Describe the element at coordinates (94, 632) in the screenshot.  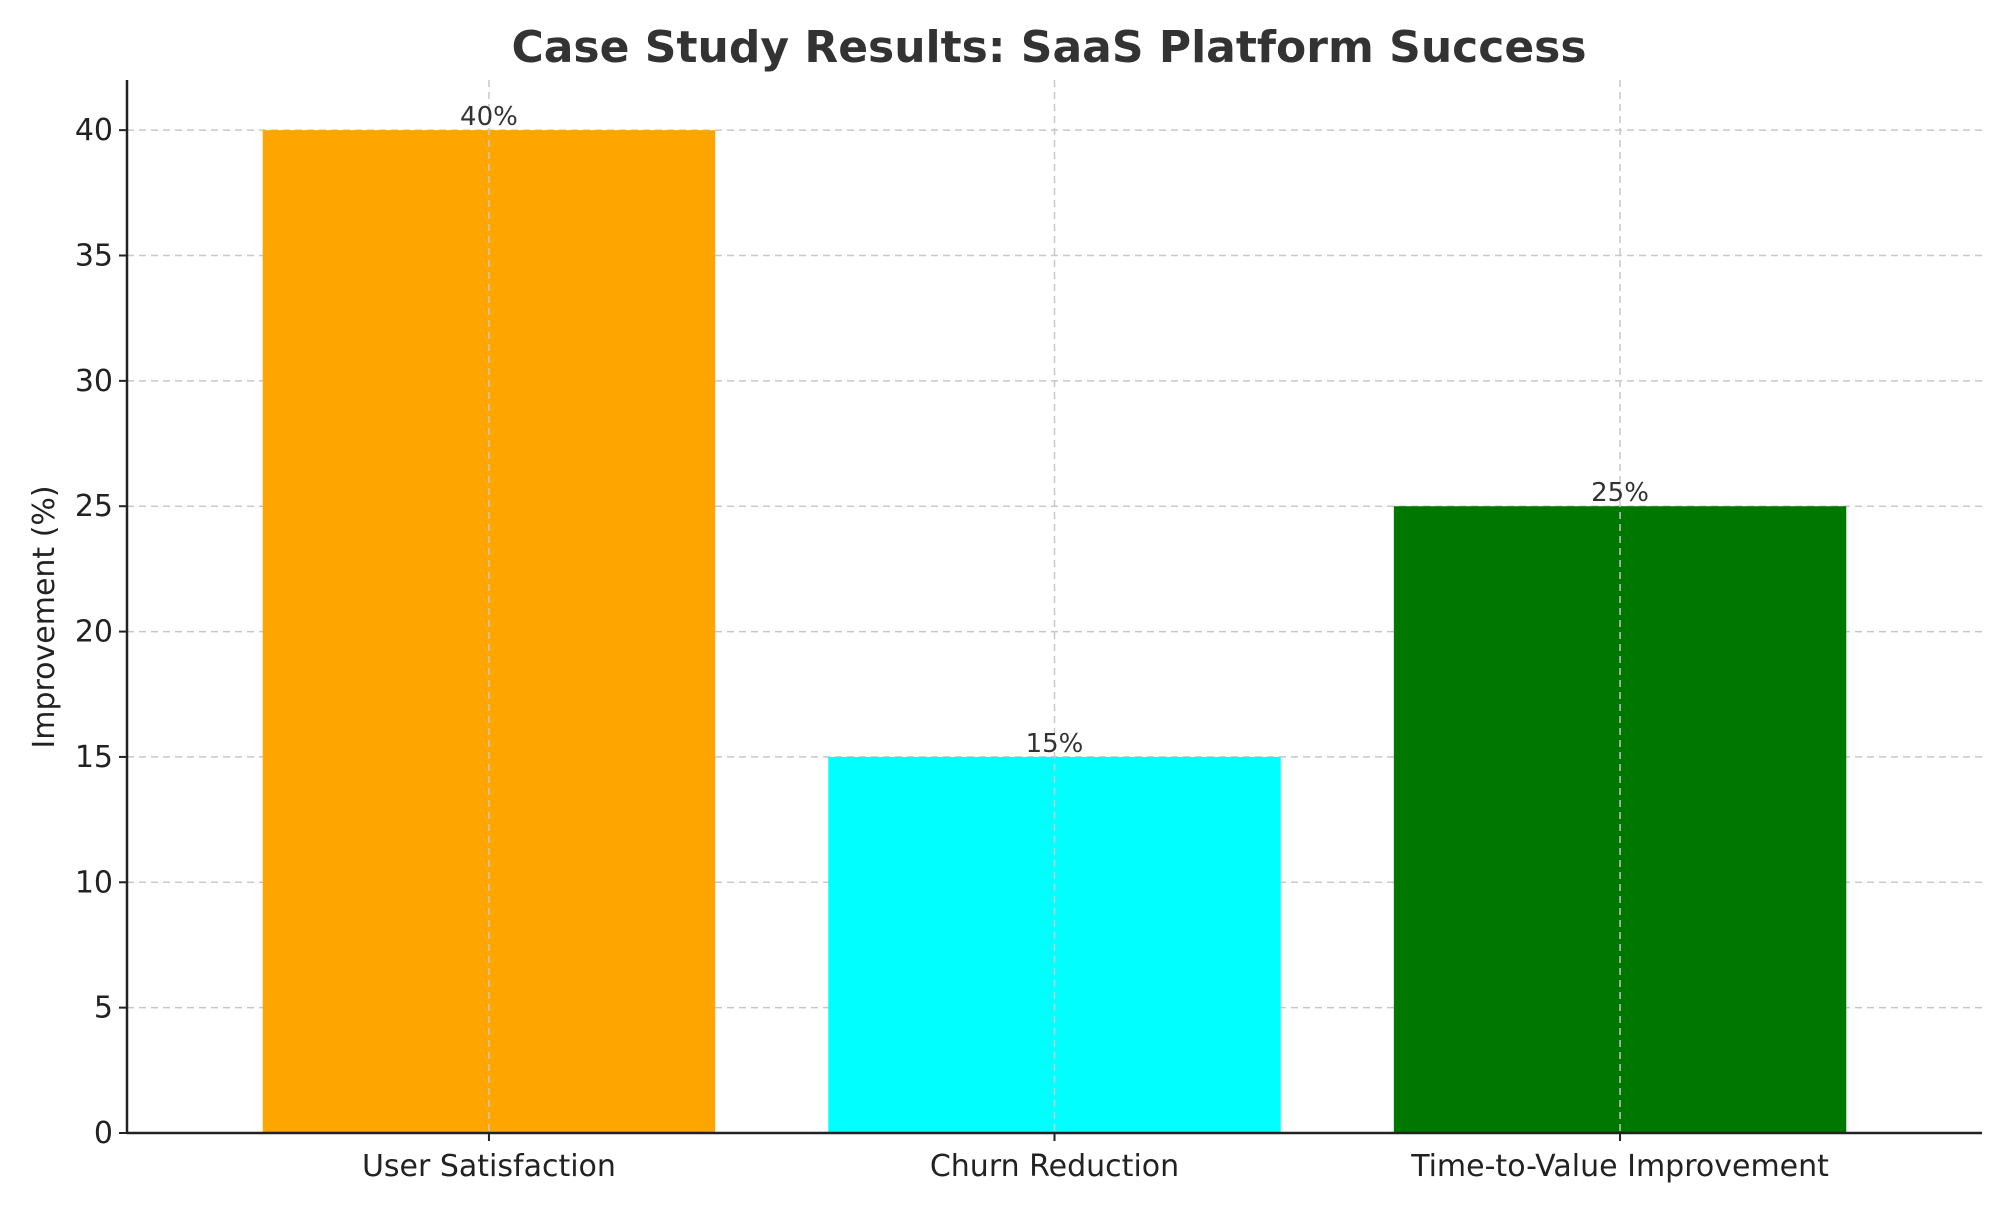
I see `y-tick-label: 20` at that location.